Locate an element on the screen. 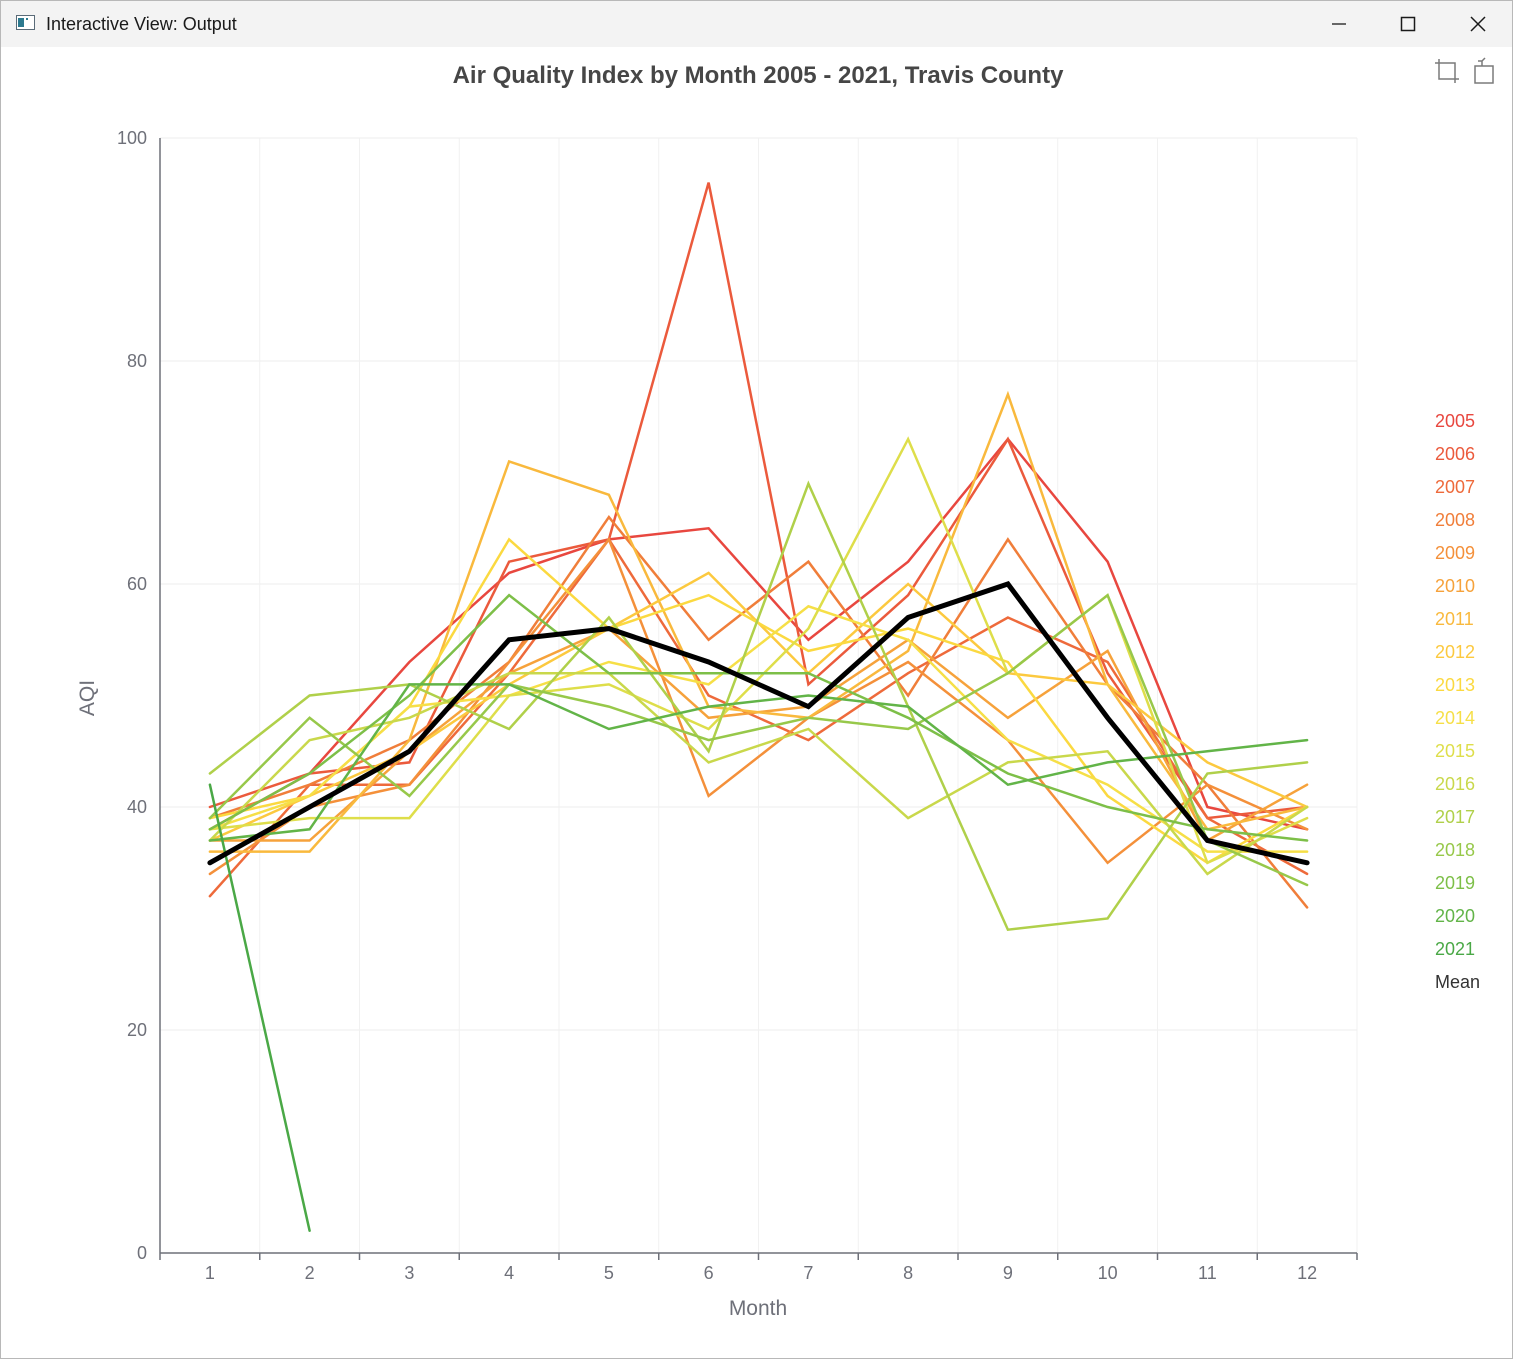 The image size is (1513, 1359). x-tick-label: 1 is located at coordinates (210, 1273).